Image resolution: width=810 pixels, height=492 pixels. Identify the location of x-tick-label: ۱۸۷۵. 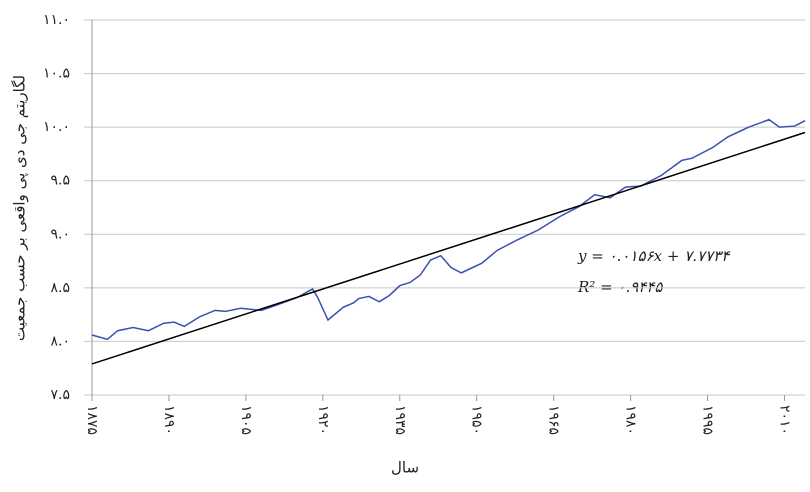
(92, 420).